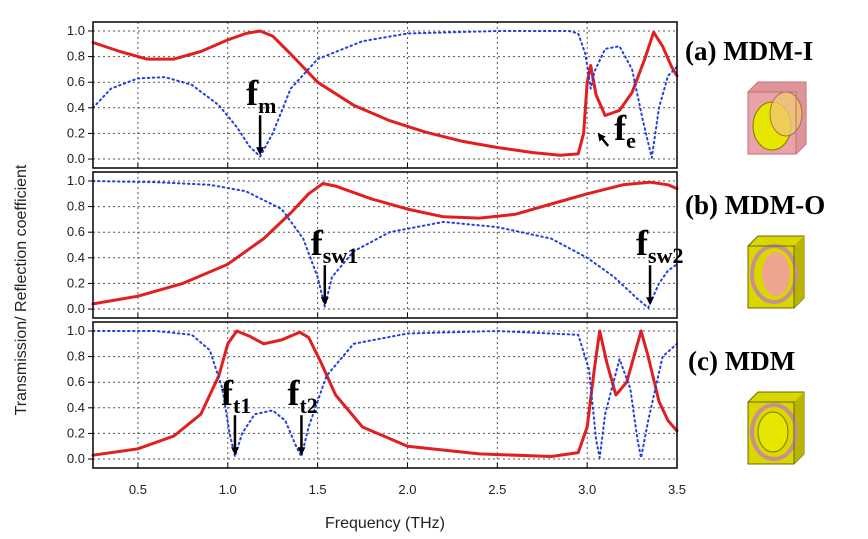 The image size is (868, 539). Describe the element at coordinates (385, 523) in the screenshot. I see `x-axis-label: Frequency (THz)` at that location.